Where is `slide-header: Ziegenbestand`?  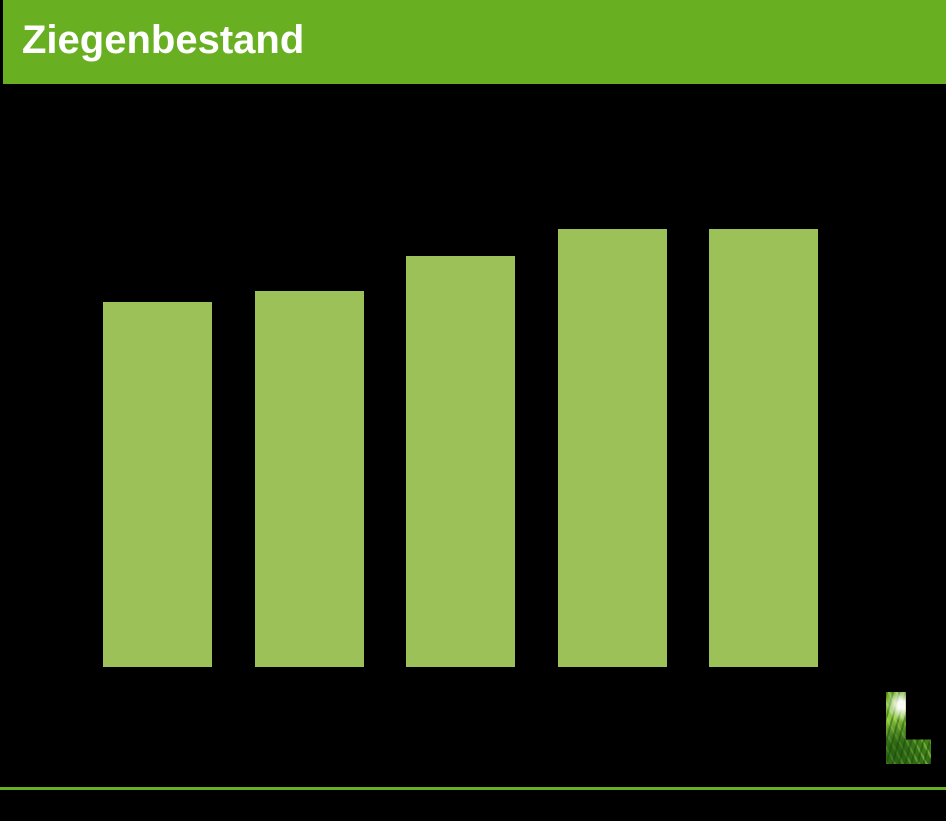 slide-header: Ziegenbestand is located at coordinates (474, 42).